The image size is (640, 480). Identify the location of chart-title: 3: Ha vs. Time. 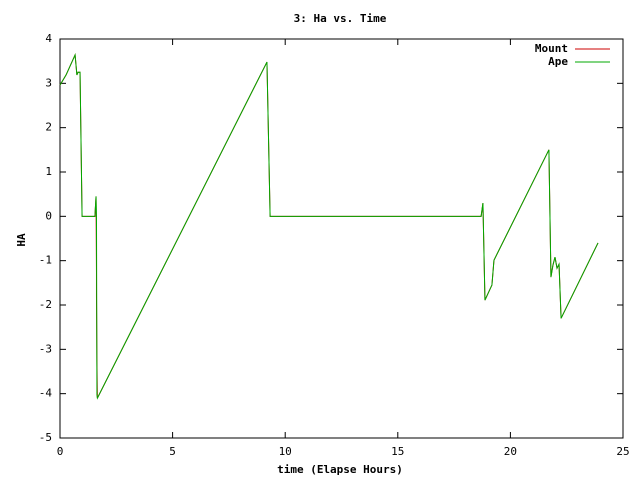
(340, 18).